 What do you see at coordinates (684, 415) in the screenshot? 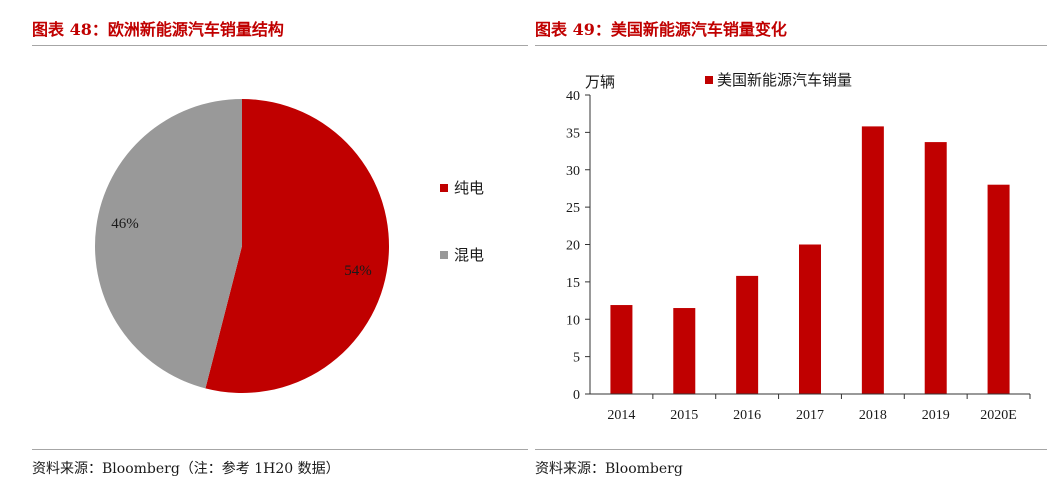
I see `x-tick-label: 2015` at bounding box center [684, 415].